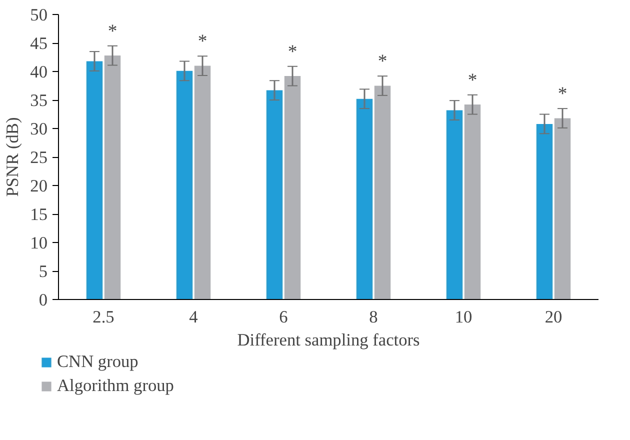  I want to click on y-tick-label: 10, so click(39, 243).